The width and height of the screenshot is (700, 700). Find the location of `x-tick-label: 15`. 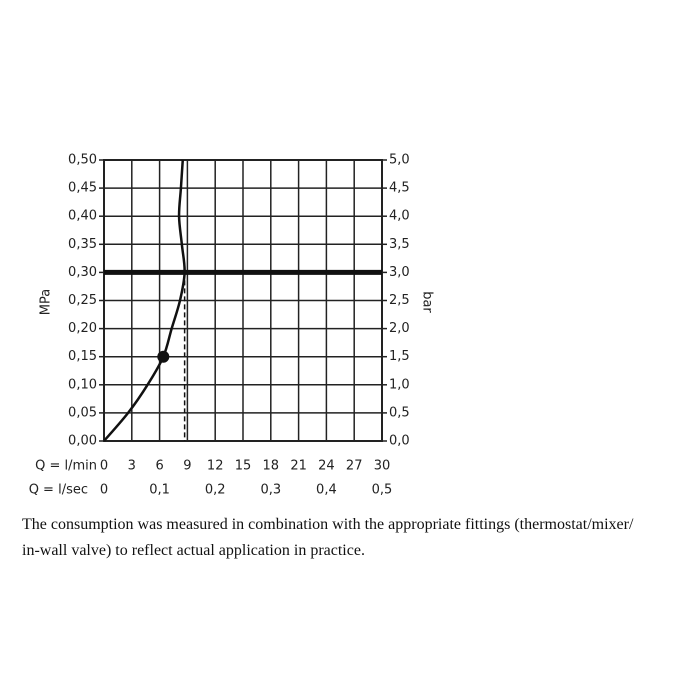

x-tick-label: 15 is located at coordinates (243, 466).